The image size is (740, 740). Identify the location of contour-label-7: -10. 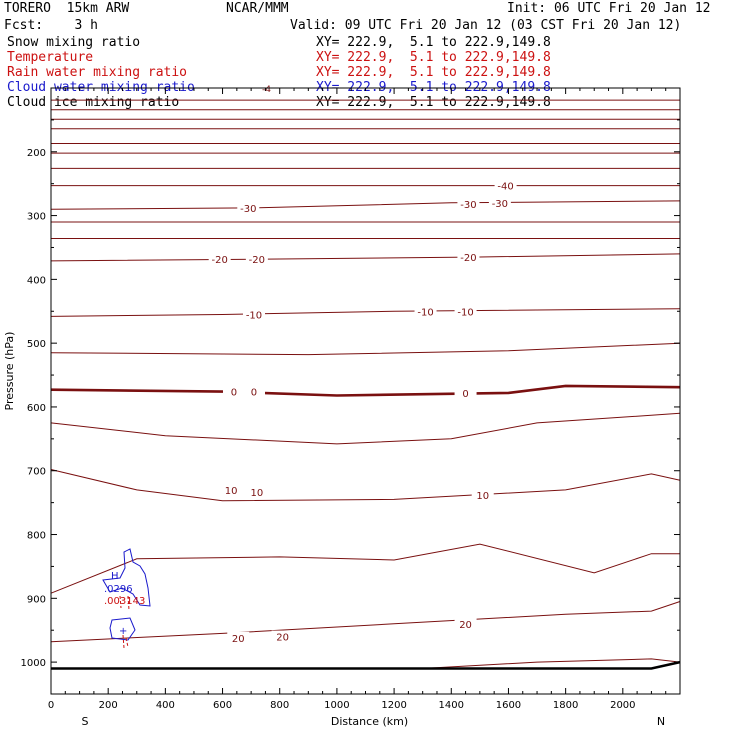
(254, 315).